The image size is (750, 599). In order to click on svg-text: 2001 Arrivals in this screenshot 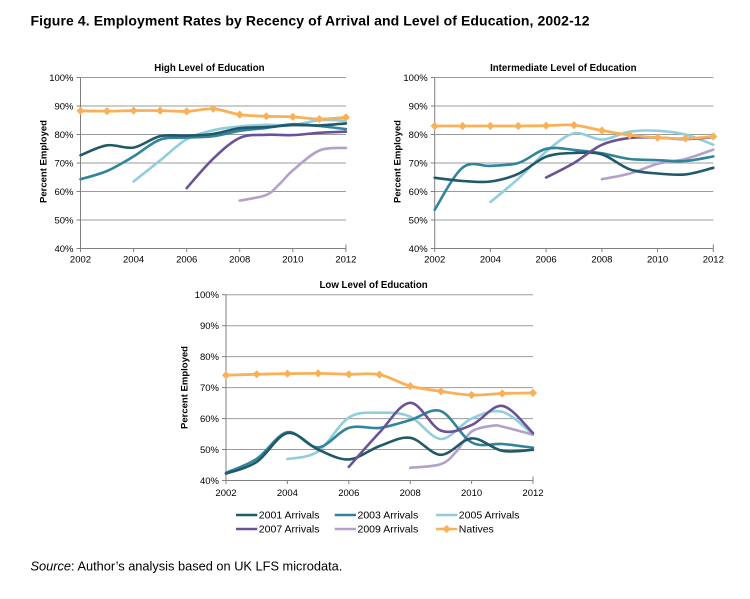, I will do `click(289, 516)`.